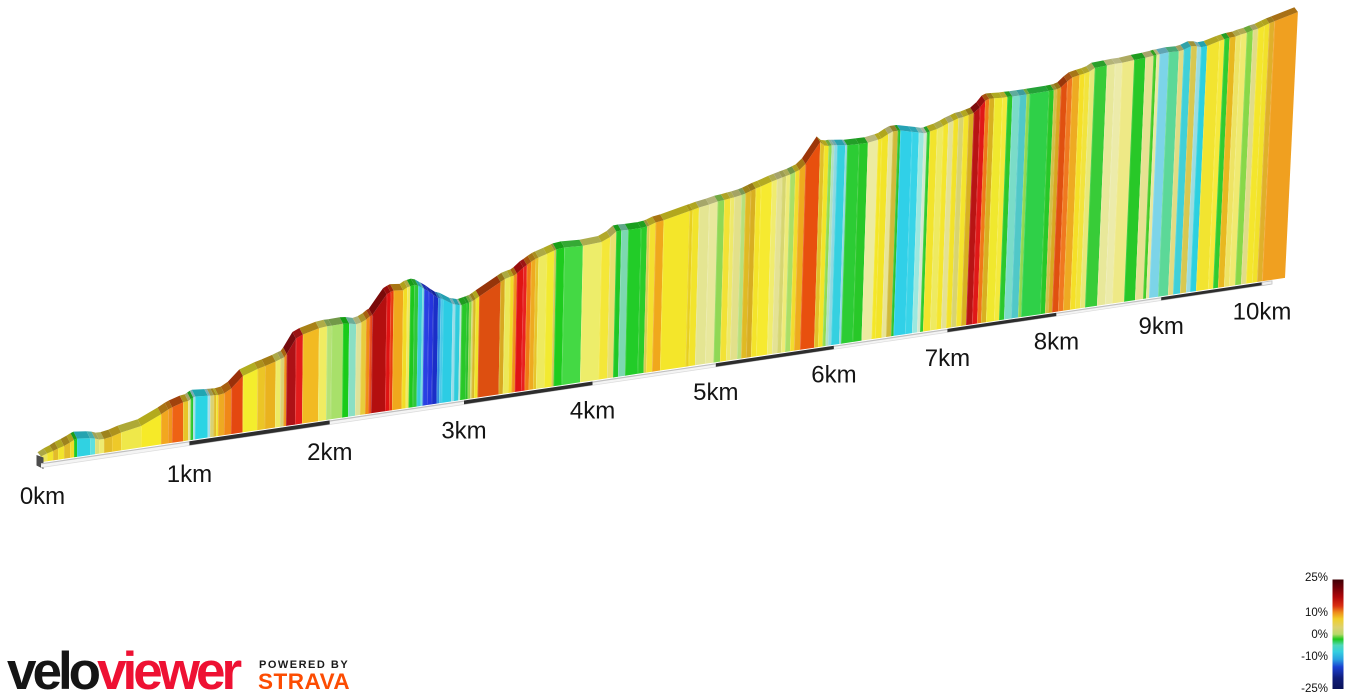 The width and height of the screenshot is (1356, 696). I want to click on svg-text: 7km, so click(947, 358).